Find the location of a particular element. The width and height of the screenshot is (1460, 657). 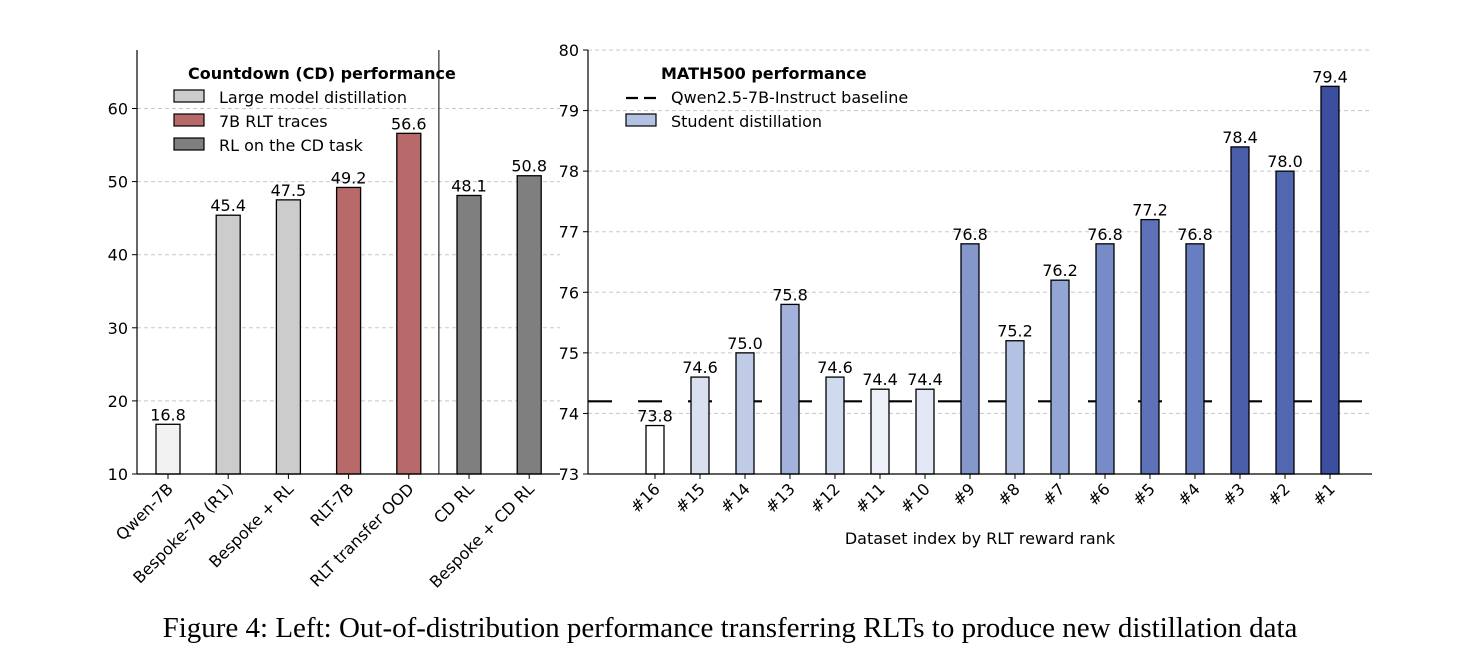

data-label: 56.6 is located at coordinates (409, 123).